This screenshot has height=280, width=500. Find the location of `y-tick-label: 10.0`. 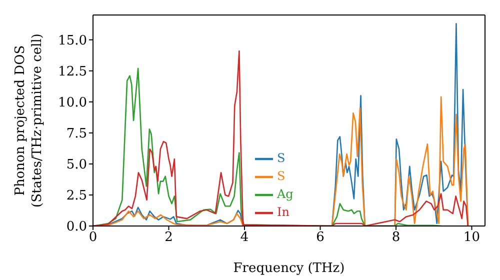

y-tick-label: 10.0 is located at coordinates (72, 102).